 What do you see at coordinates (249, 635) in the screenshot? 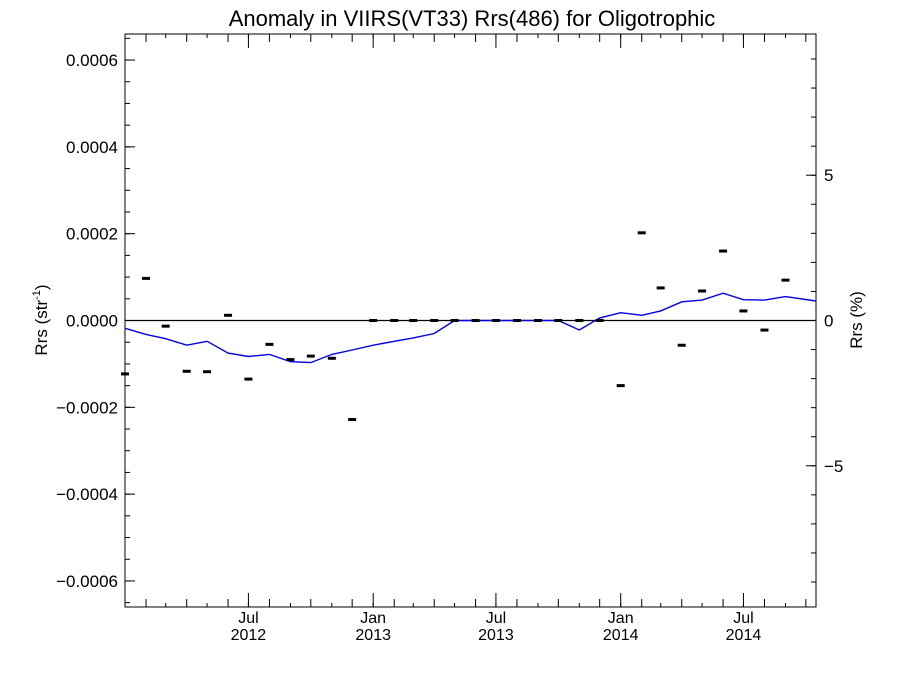
I see `x-tick-year-label: 2012` at bounding box center [249, 635].